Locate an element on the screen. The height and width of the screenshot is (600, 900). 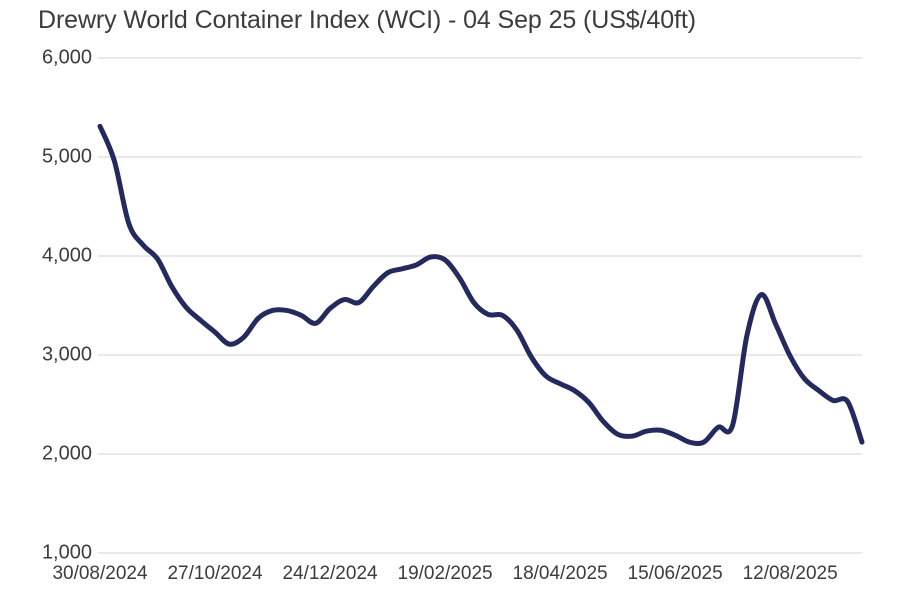
y-tick-label: 3,000 is located at coordinates (66, 354).